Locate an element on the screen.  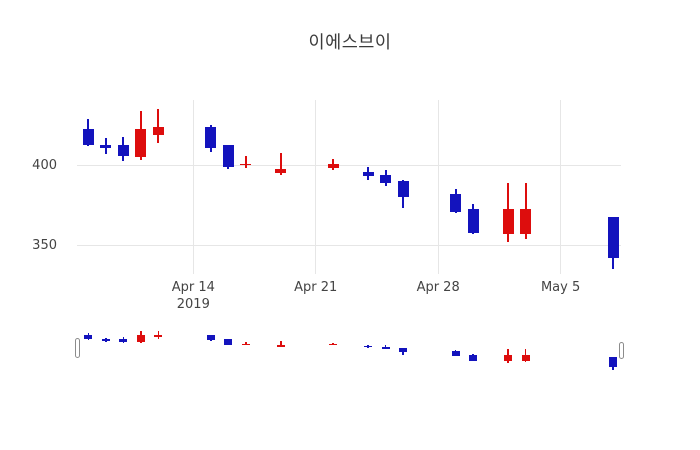
x-tick-label: 2019 is located at coordinates (193, 304).